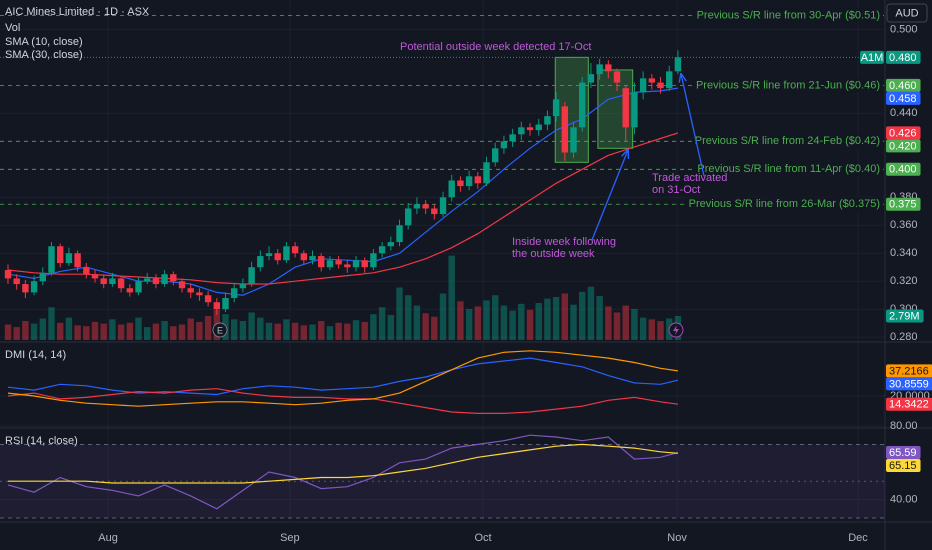 The width and height of the screenshot is (932, 550). I want to click on earnings-icon: E, so click(220, 330).